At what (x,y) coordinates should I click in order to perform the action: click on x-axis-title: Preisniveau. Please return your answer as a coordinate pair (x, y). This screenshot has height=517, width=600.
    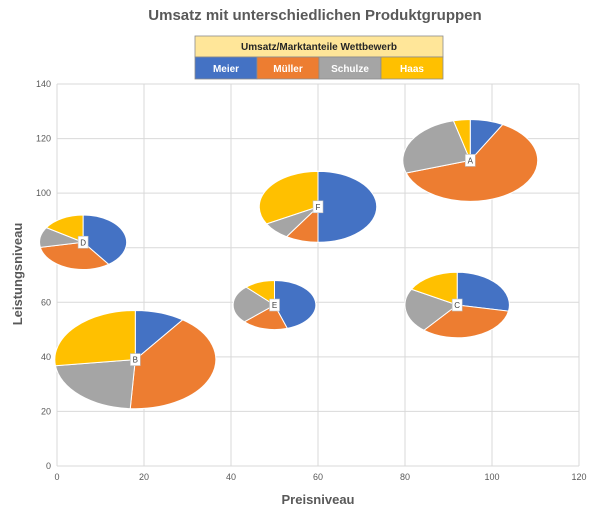
    Looking at the image, I should click on (318, 499).